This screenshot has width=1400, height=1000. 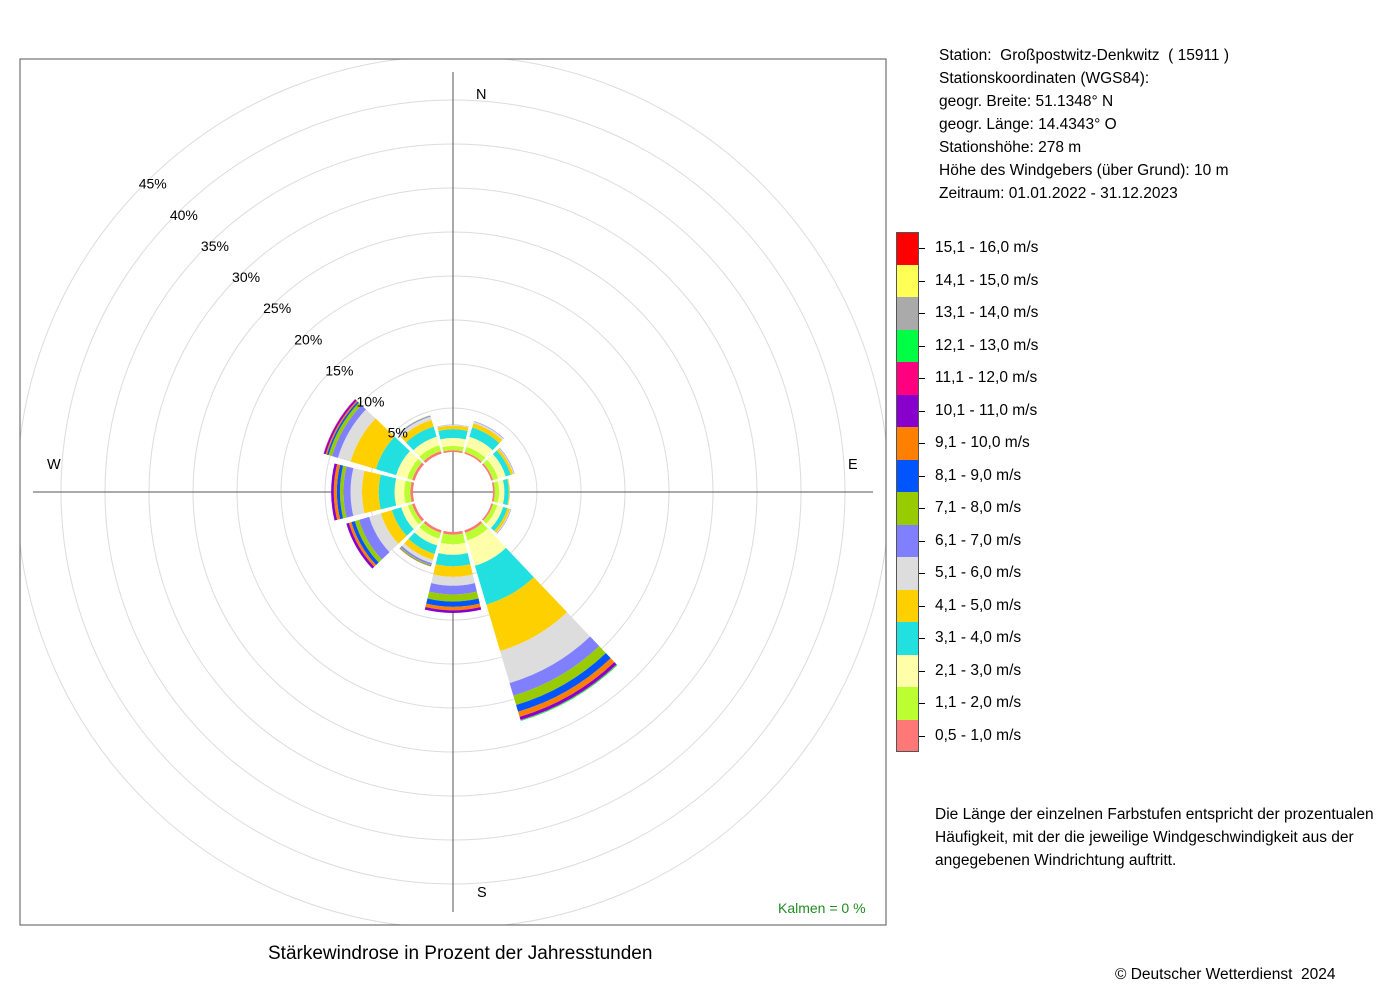 What do you see at coordinates (398, 433) in the screenshot?
I see `ring-label: 5%` at bounding box center [398, 433].